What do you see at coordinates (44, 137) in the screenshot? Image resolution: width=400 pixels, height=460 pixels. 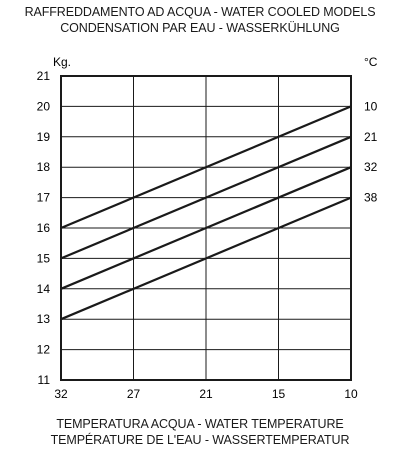 I see `y-tick-19: 19` at bounding box center [44, 137].